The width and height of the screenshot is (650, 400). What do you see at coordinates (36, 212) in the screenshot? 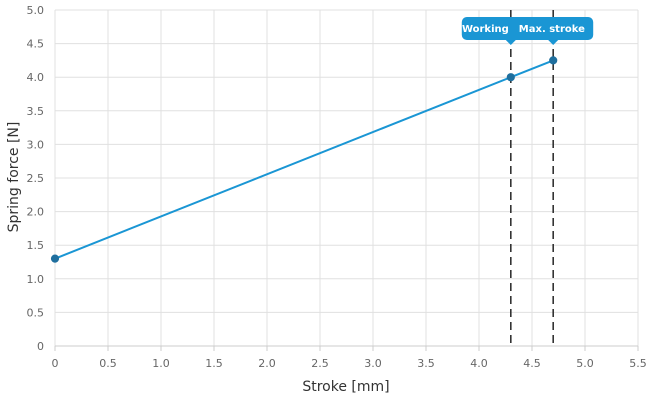
I see `y-tick-label: 2.0` at bounding box center [36, 212].